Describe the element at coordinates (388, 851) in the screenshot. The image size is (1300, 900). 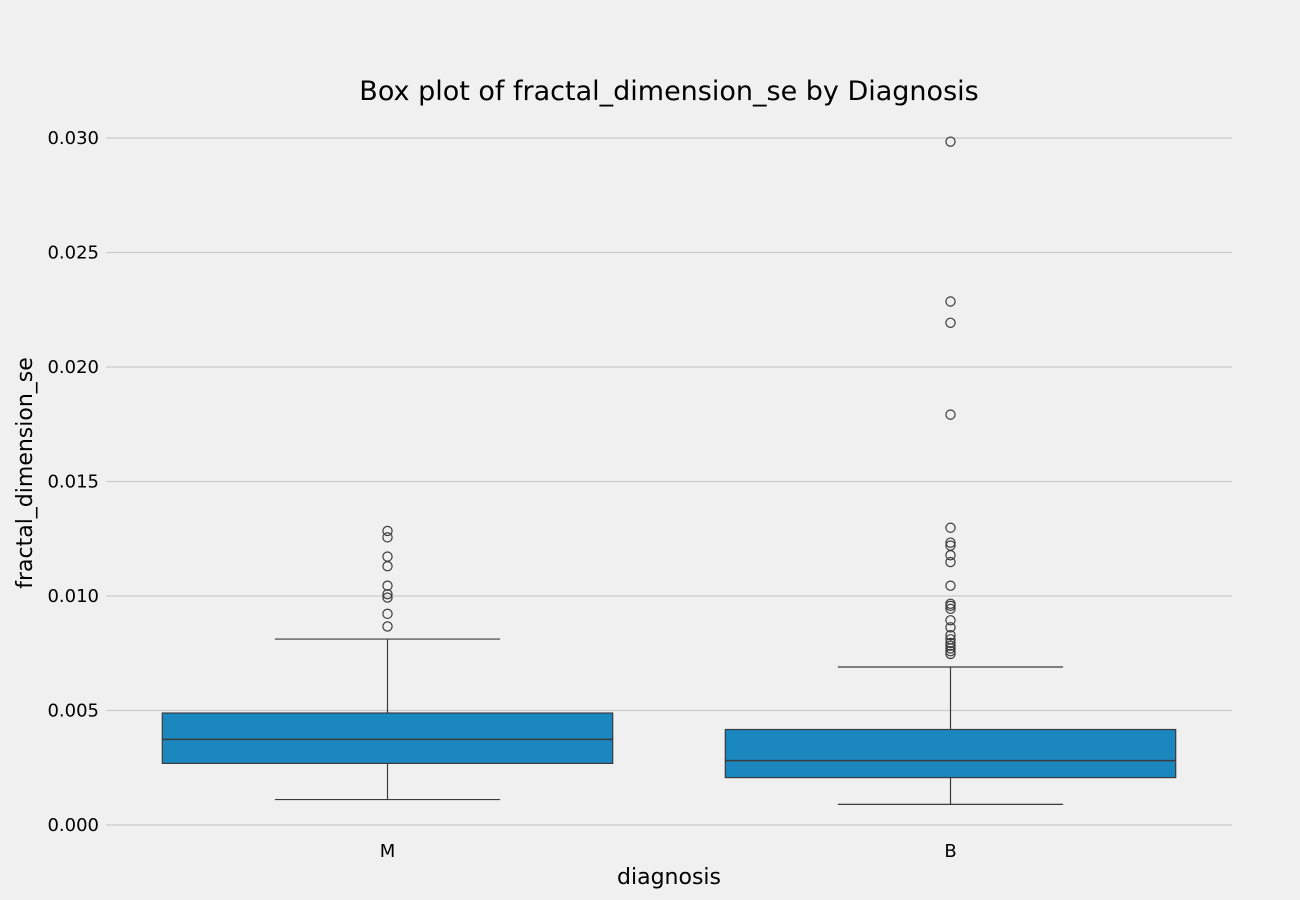
I see `x-tick-label: M` at that location.